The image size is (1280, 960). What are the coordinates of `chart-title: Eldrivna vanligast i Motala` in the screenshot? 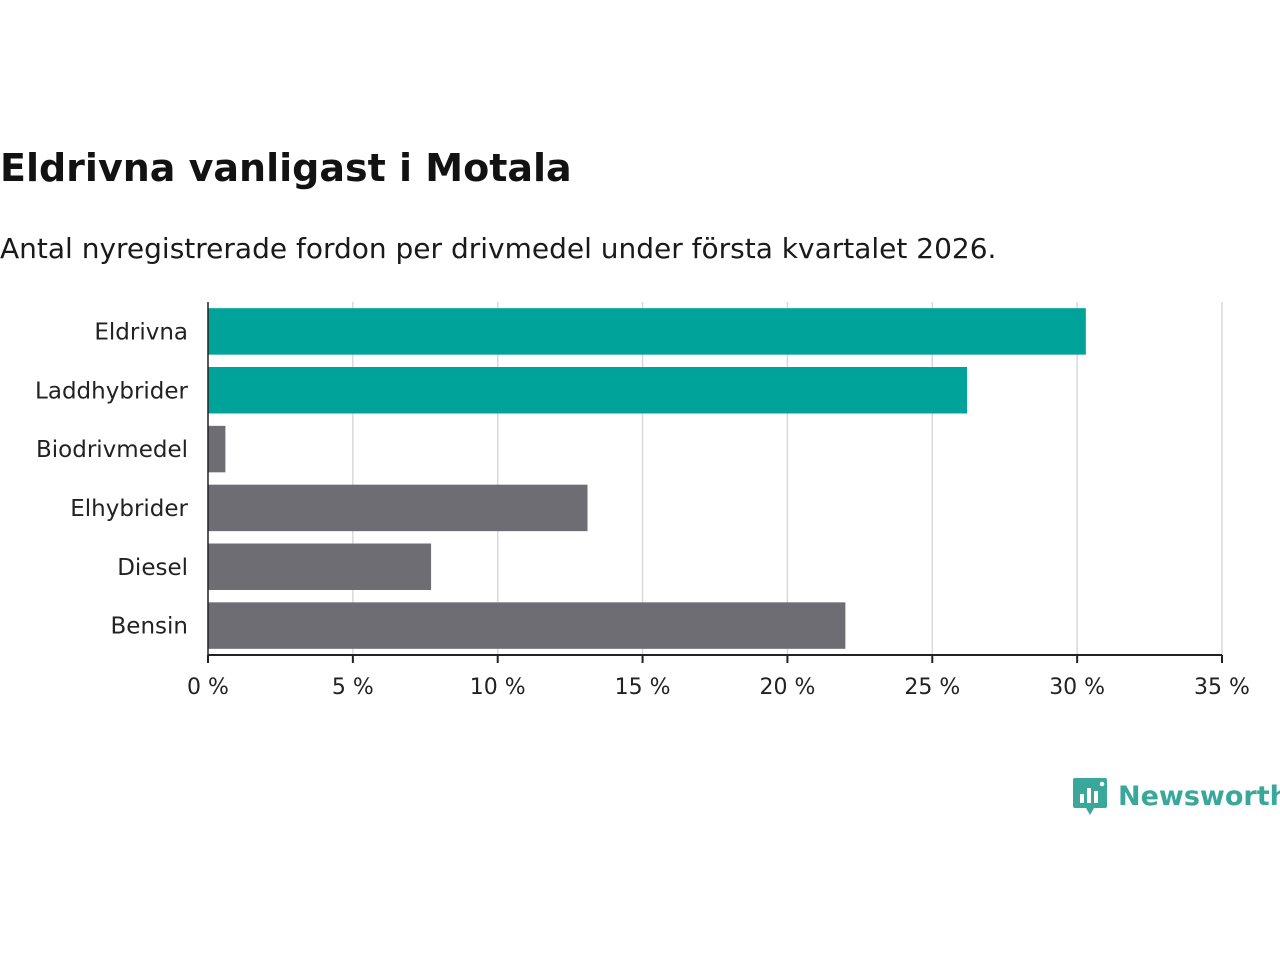 It's located at (286, 168).